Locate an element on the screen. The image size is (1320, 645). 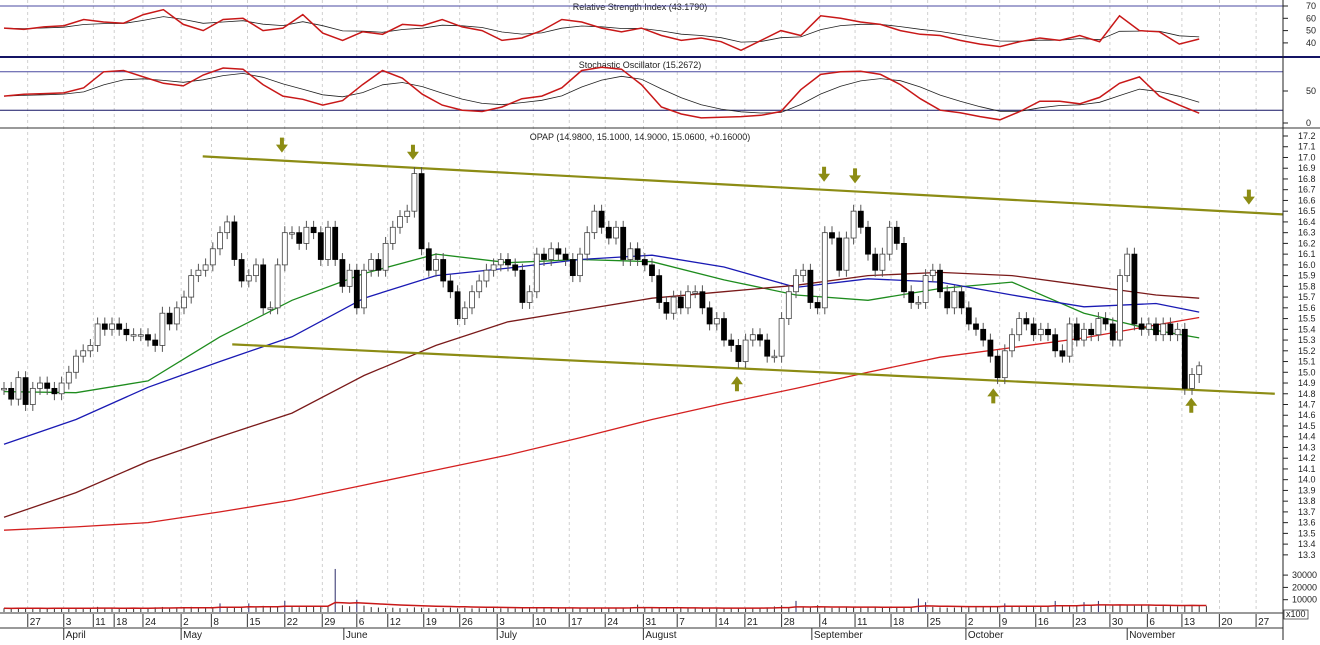
price-tick-label: 15.2 is located at coordinates (1307, 351).